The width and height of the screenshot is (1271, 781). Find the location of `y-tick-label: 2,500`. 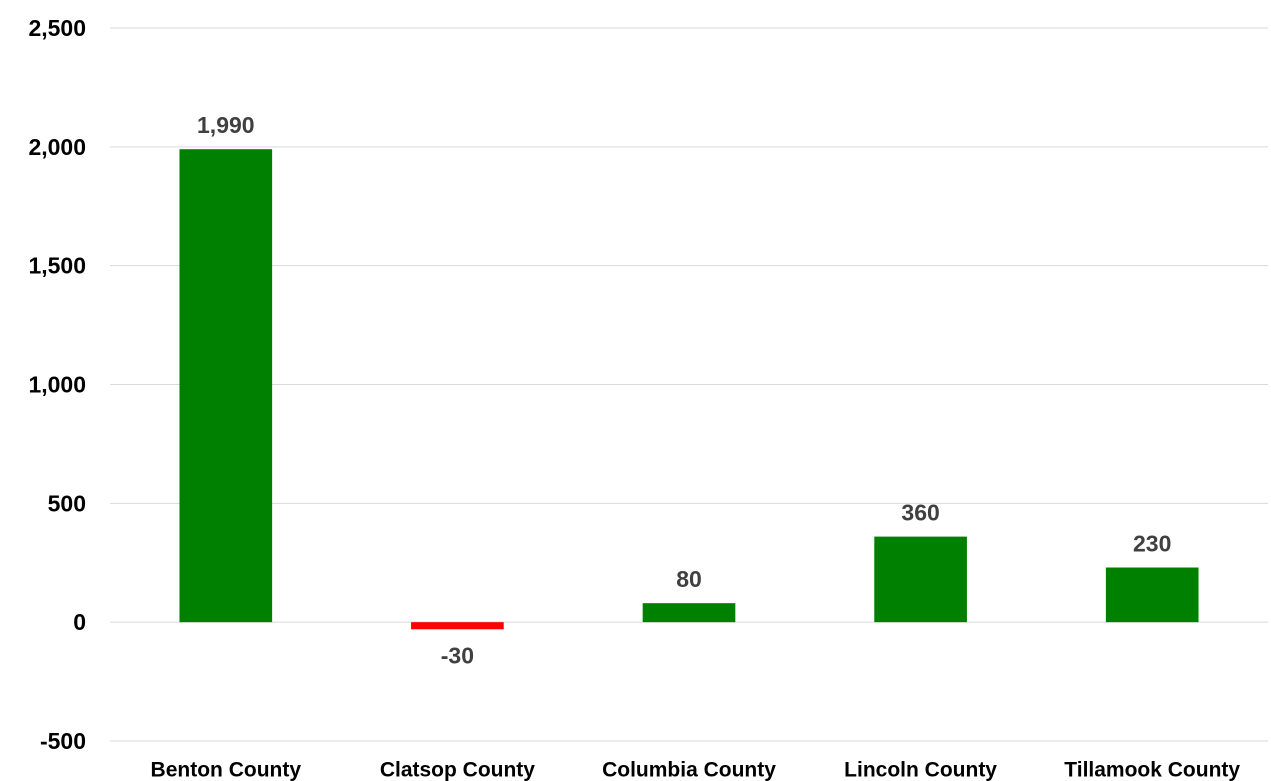

y-tick-label: 2,500 is located at coordinates (57, 28).